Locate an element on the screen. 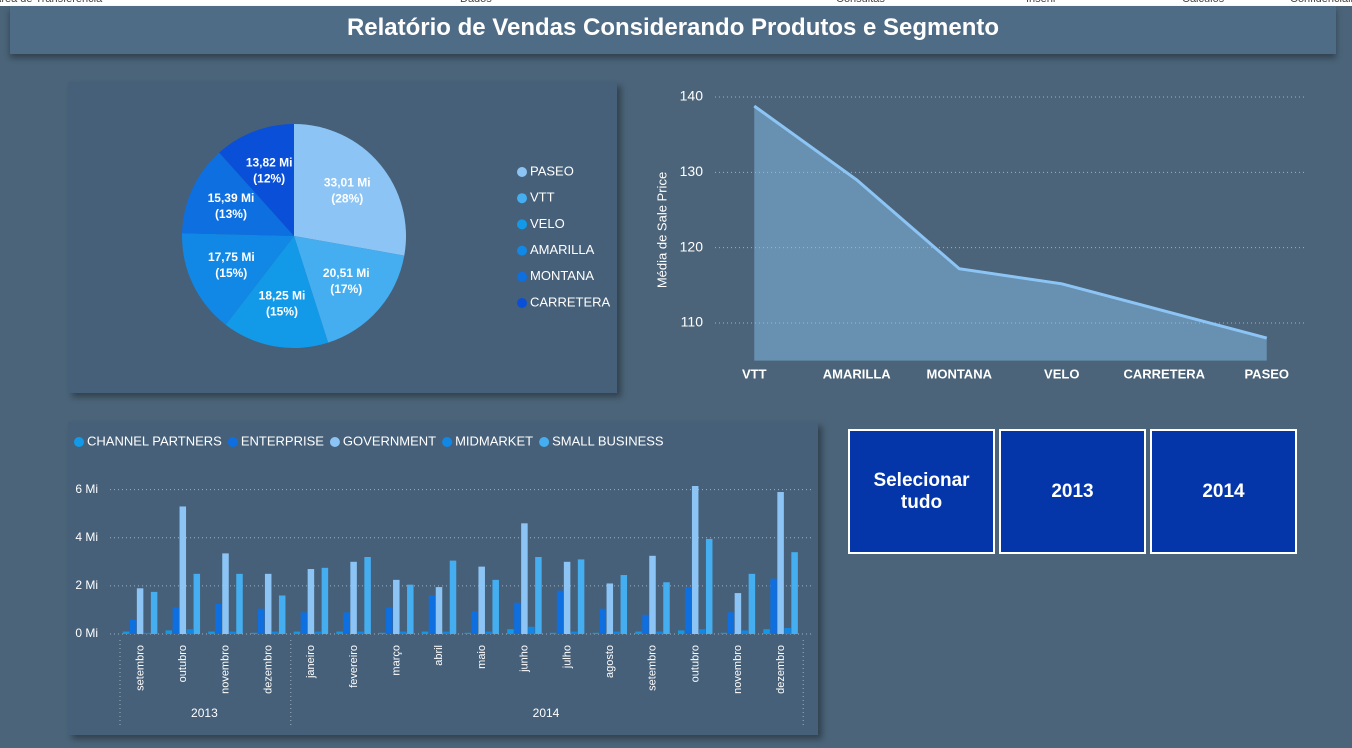 This screenshot has width=1352, height=748. x-tick-label: VTT is located at coordinates (754, 373).